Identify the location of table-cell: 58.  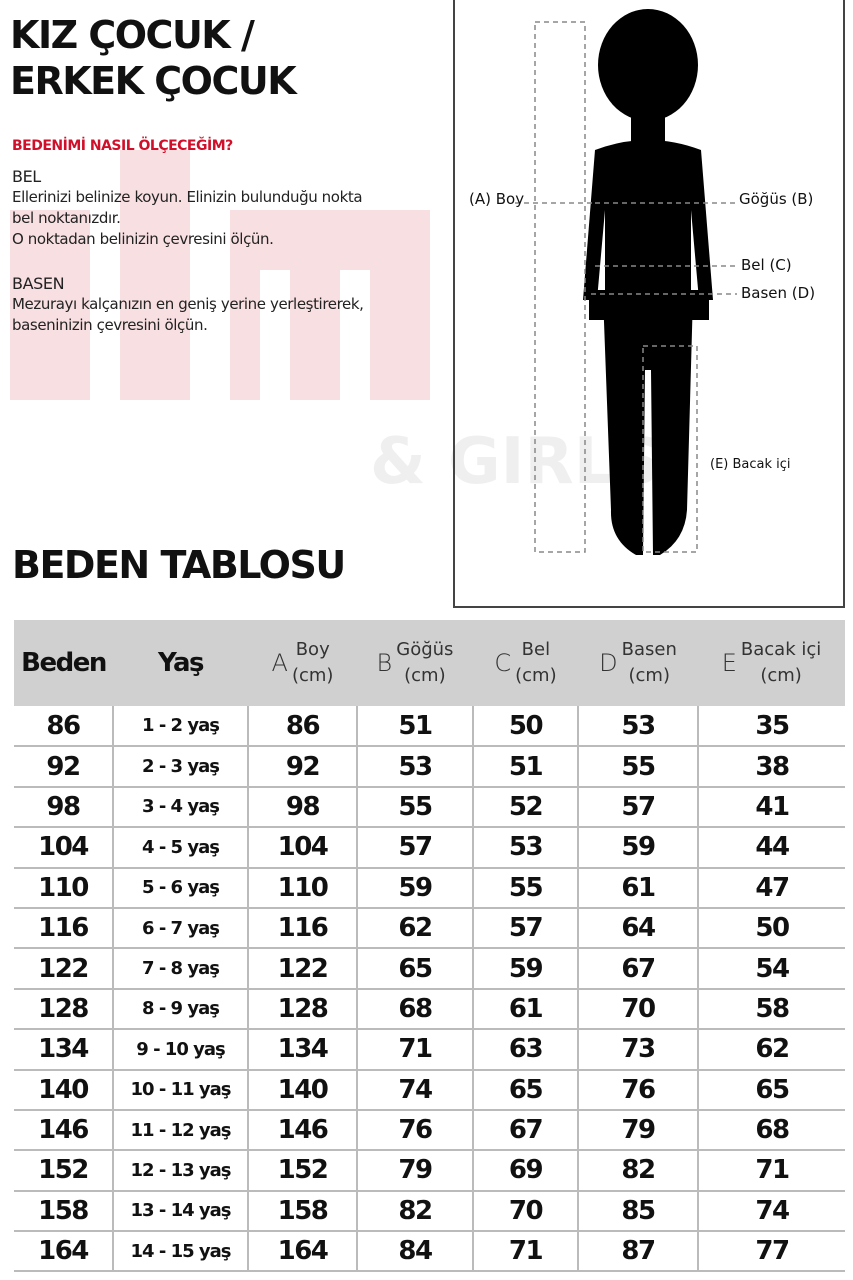
(771, 1009).